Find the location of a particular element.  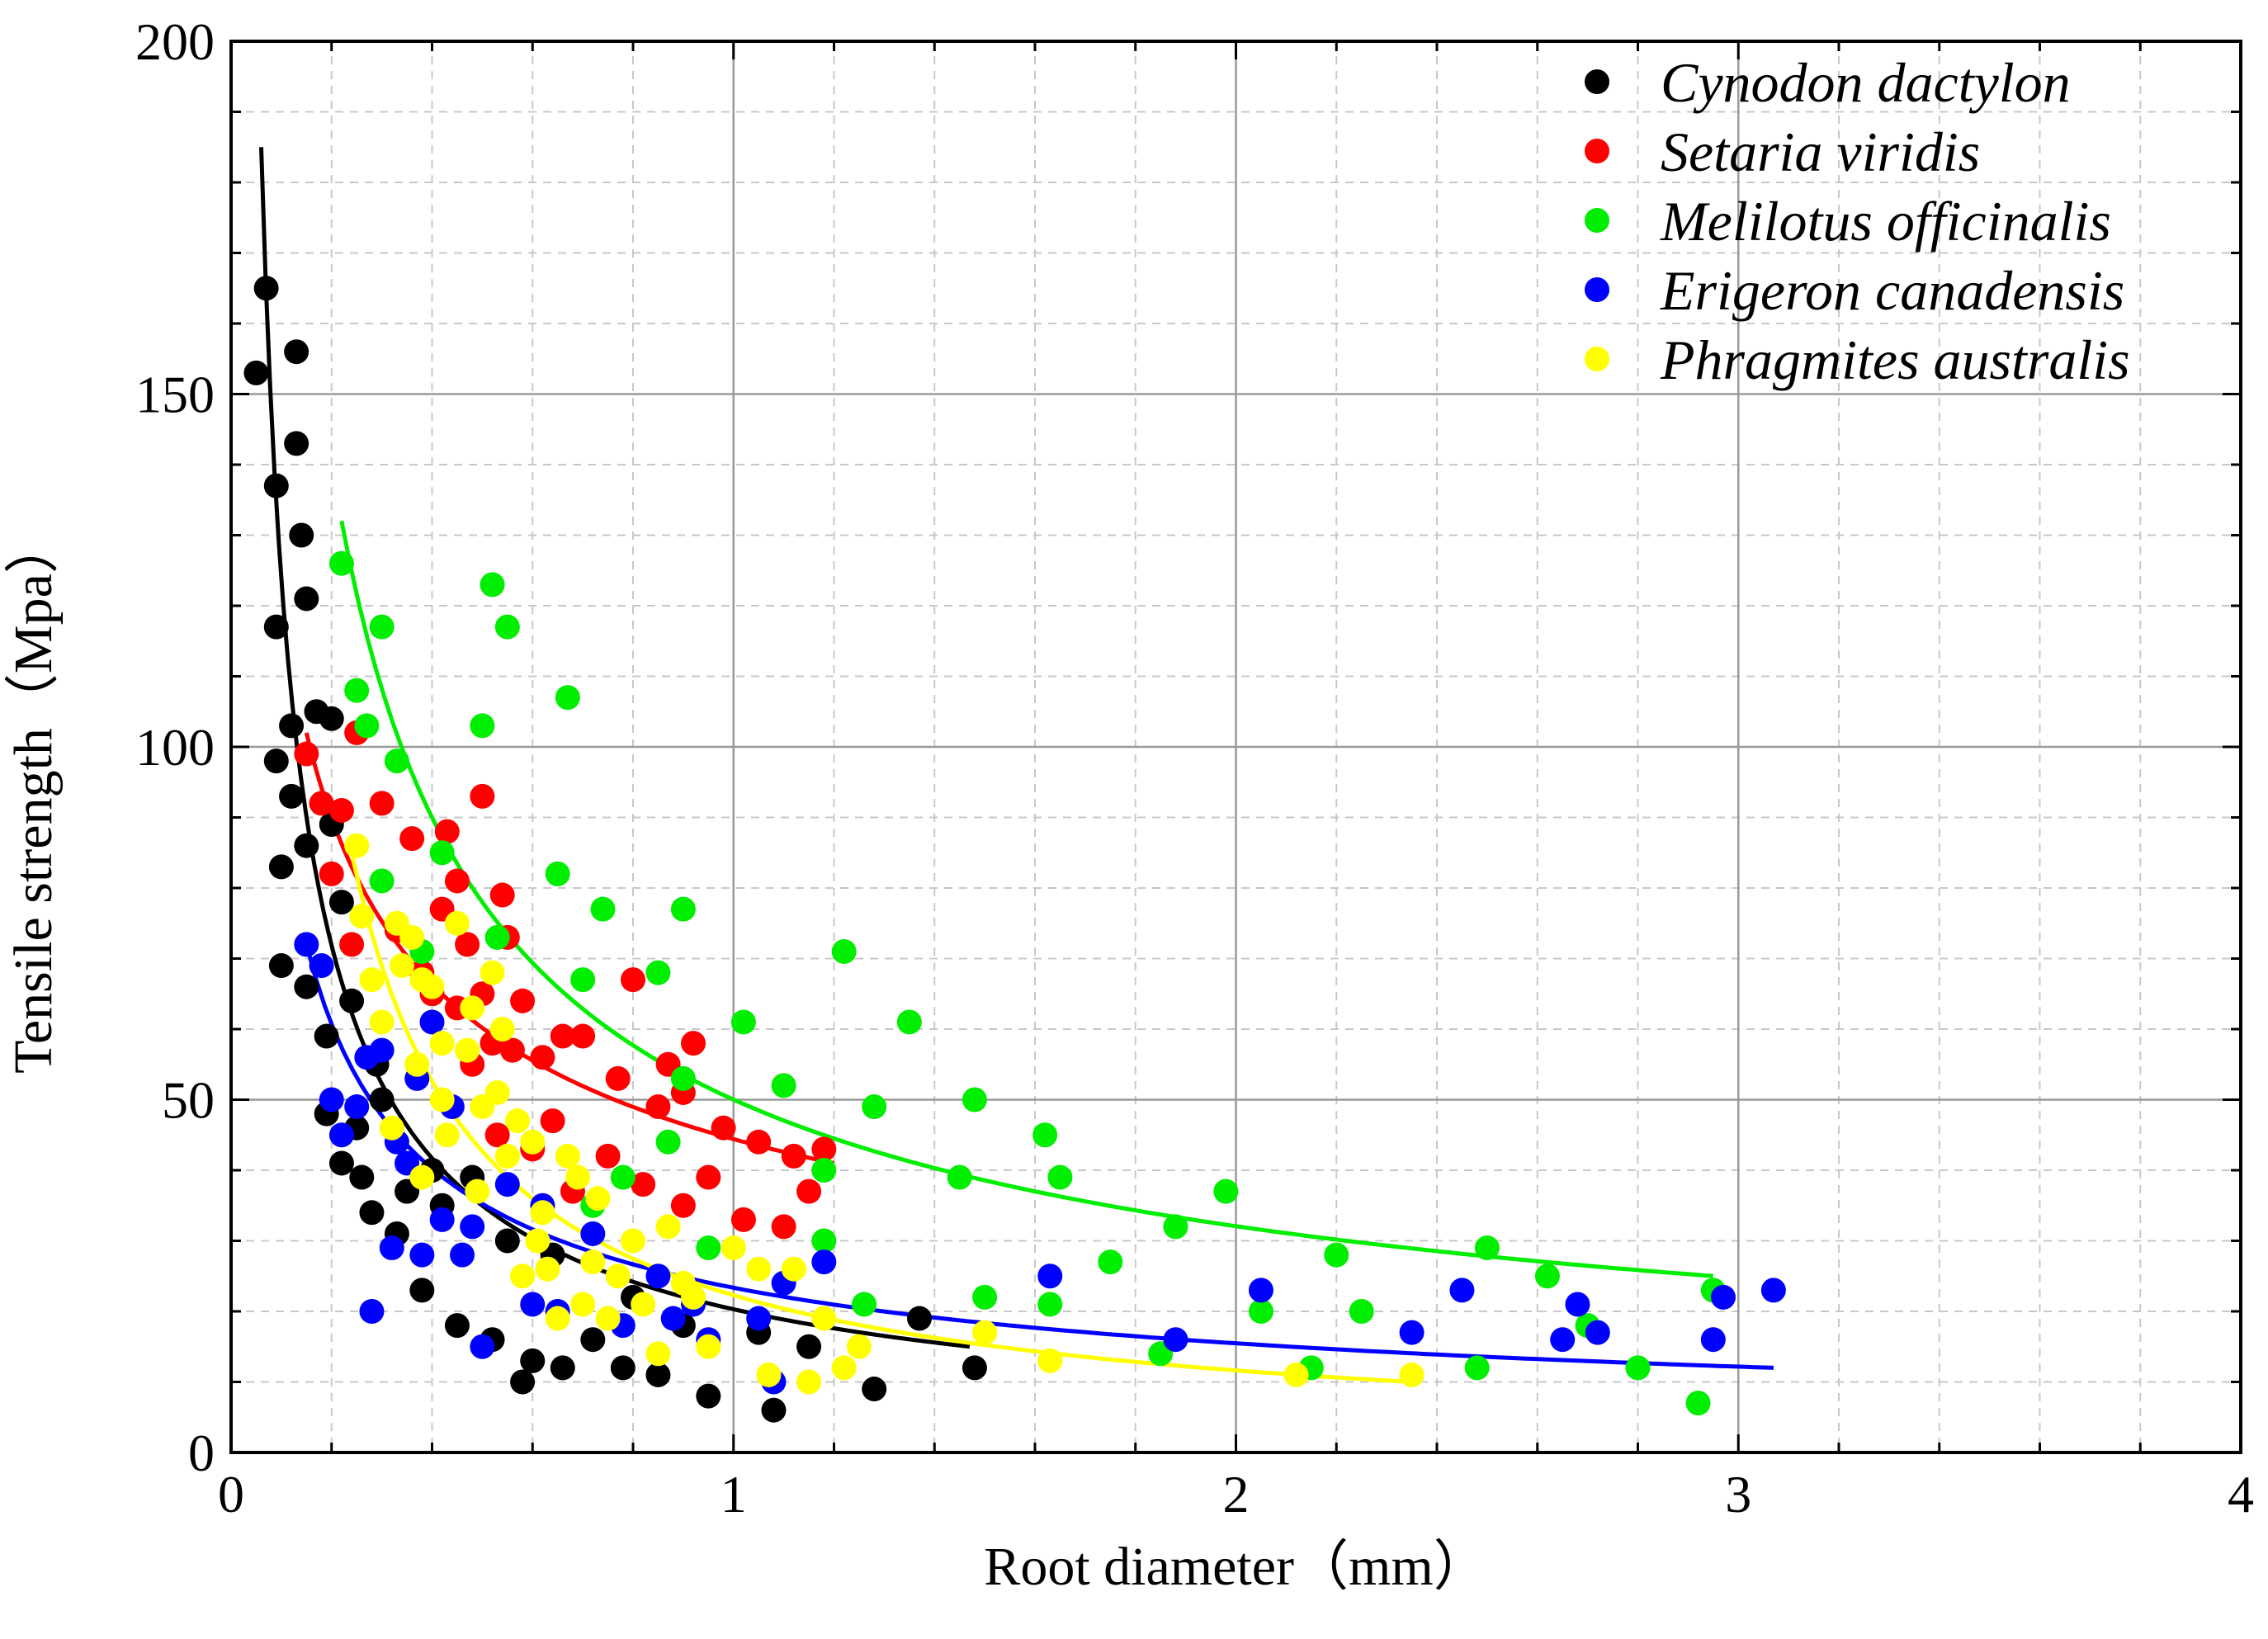

x-tick-label: 2 is located at coordinates (1236, 1494).